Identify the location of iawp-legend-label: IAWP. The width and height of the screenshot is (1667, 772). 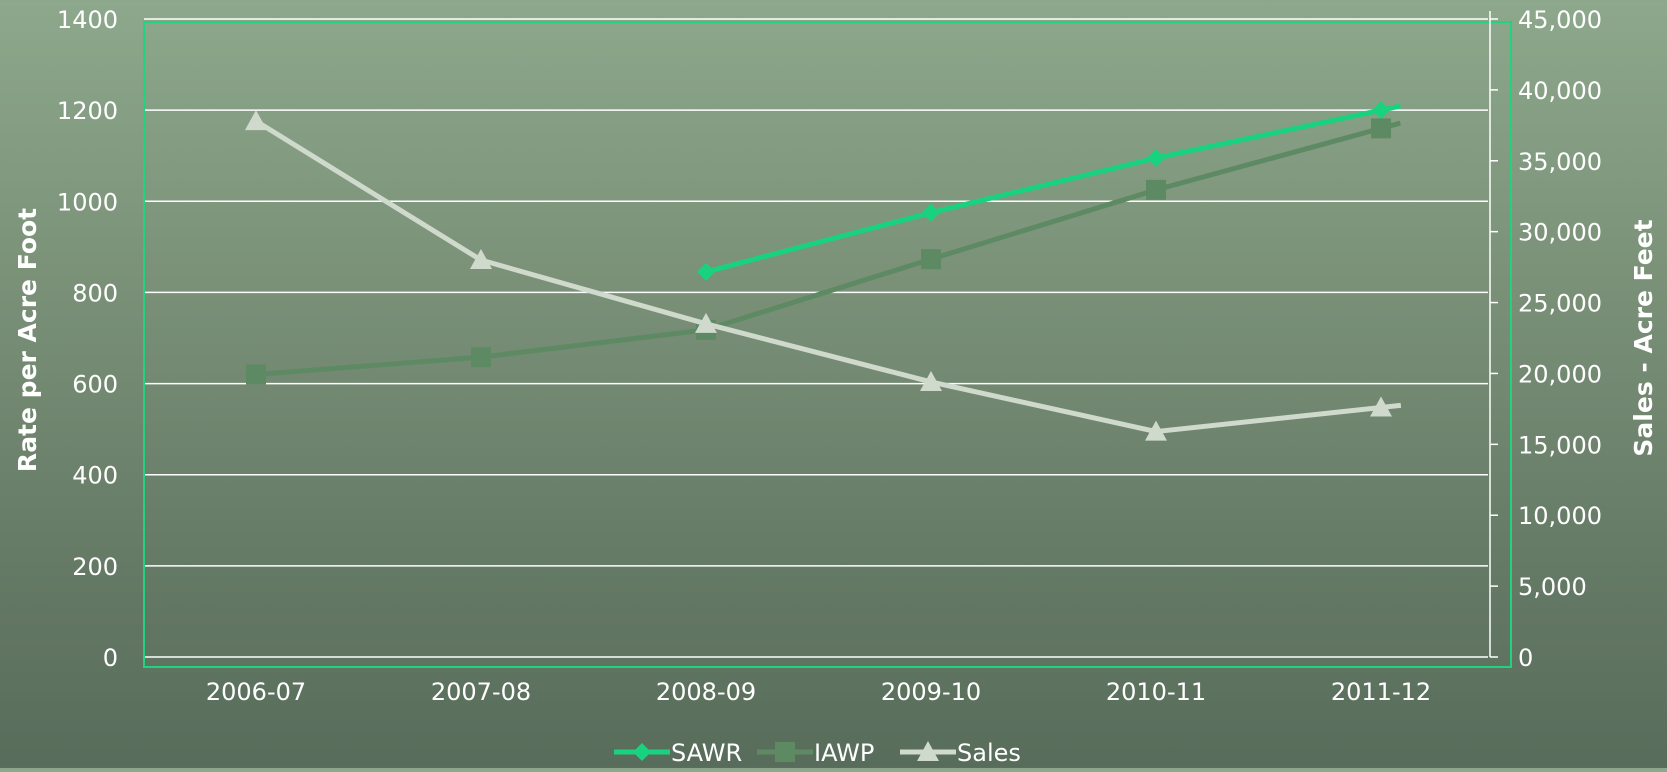
(844, 753).